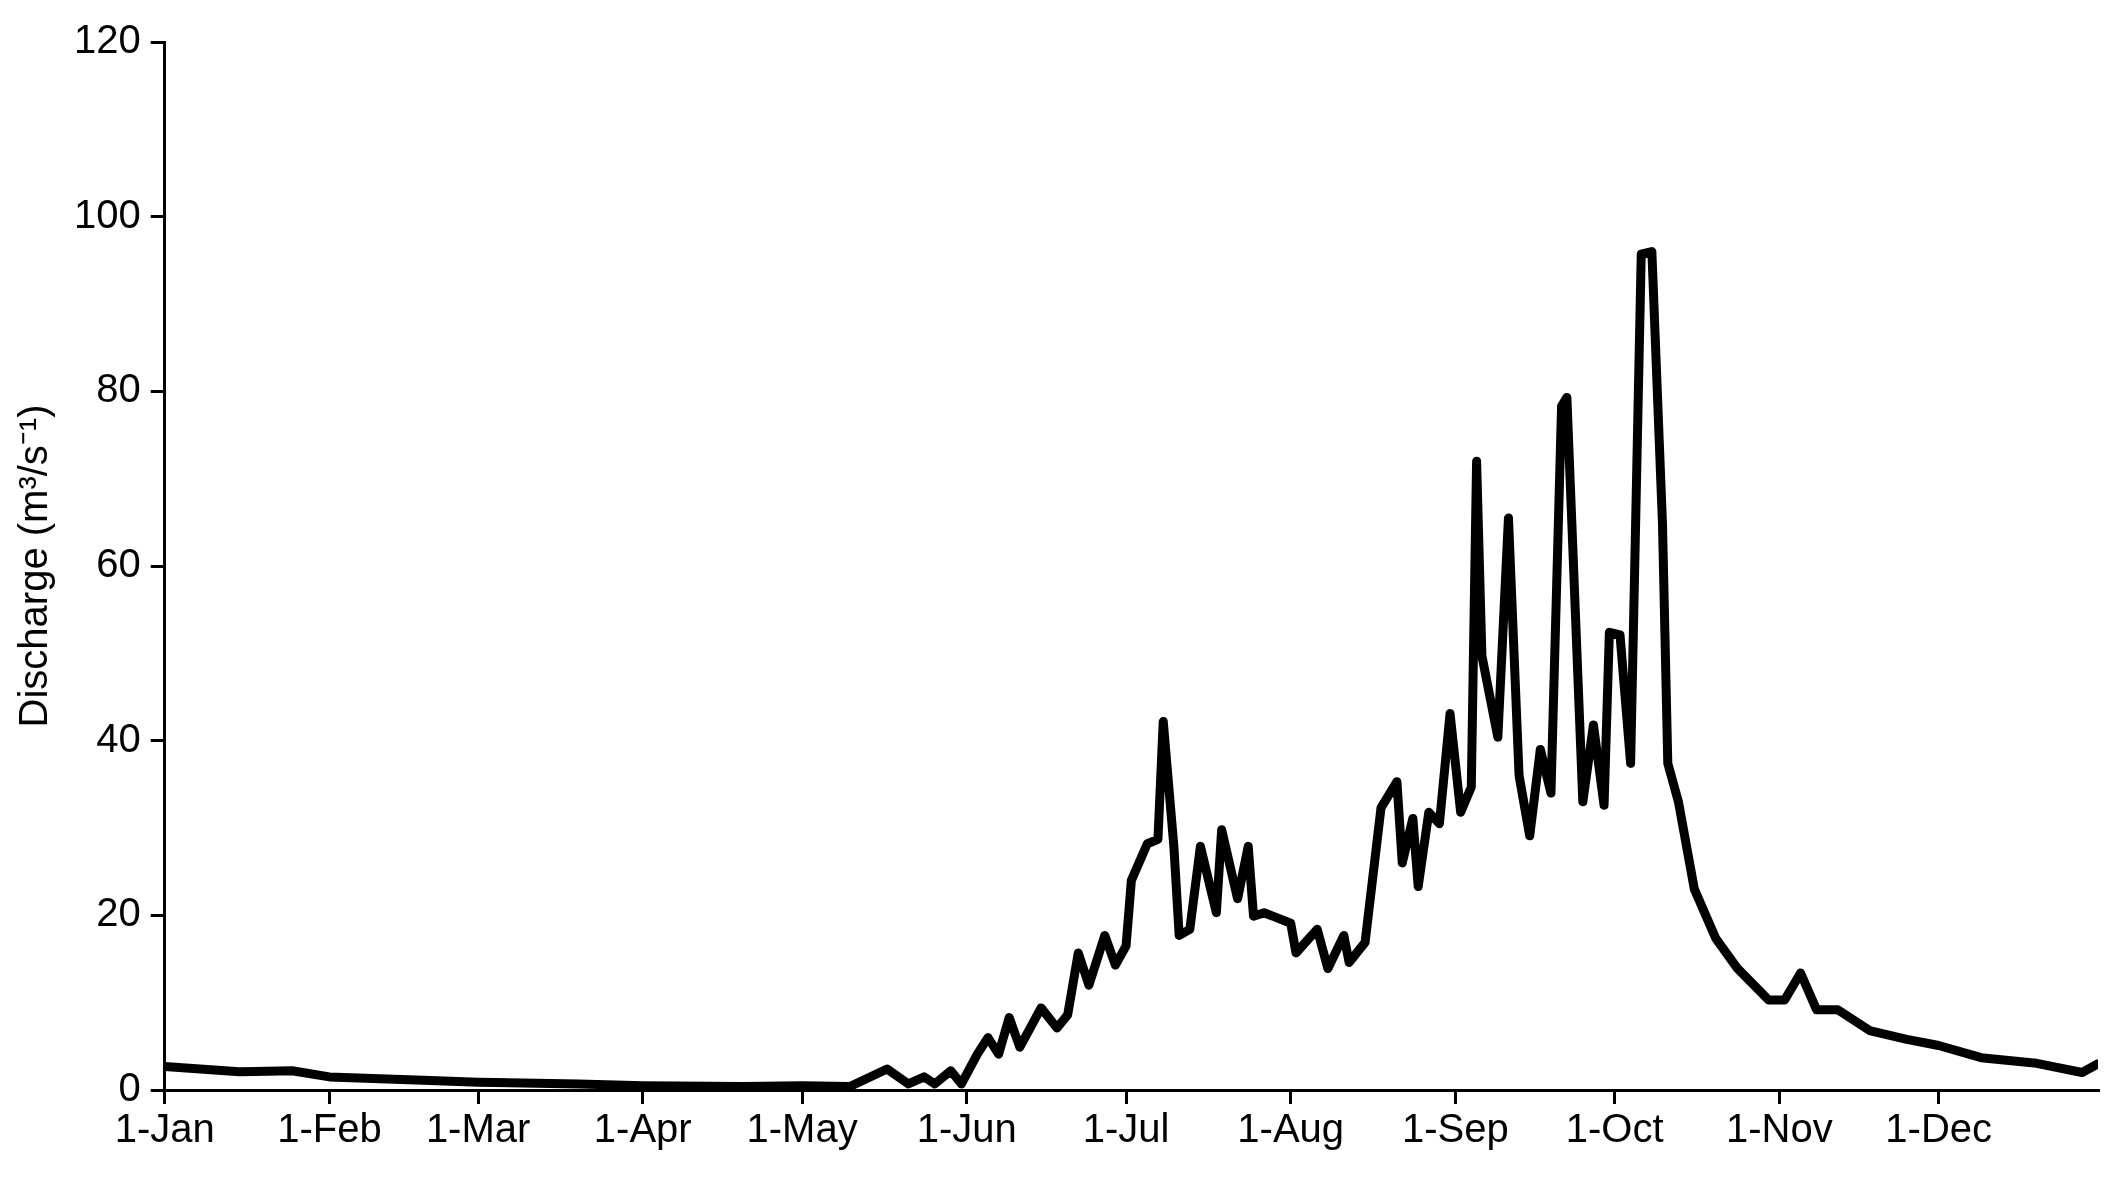  Describe the element at coordinates (118, 912) in the screenshot. I see `y-tick-label: 20` at that location.